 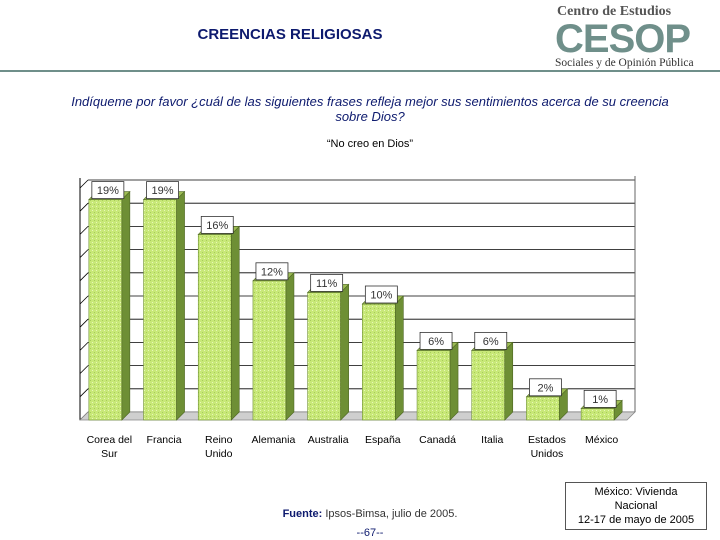 I want to click on category-label: Corea del, so click(x=110, y=440).